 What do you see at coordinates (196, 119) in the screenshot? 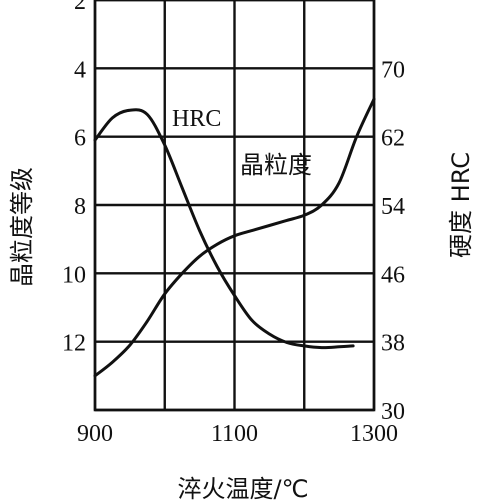
I see `series-label-hrc: HRC` at bounding box center [196, 119].